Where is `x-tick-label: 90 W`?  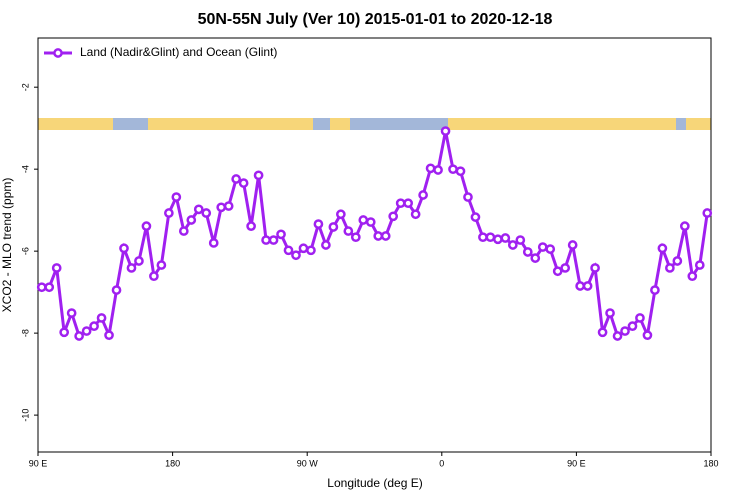 x-tick-label: 90 W is located at coordinates (308, 463).